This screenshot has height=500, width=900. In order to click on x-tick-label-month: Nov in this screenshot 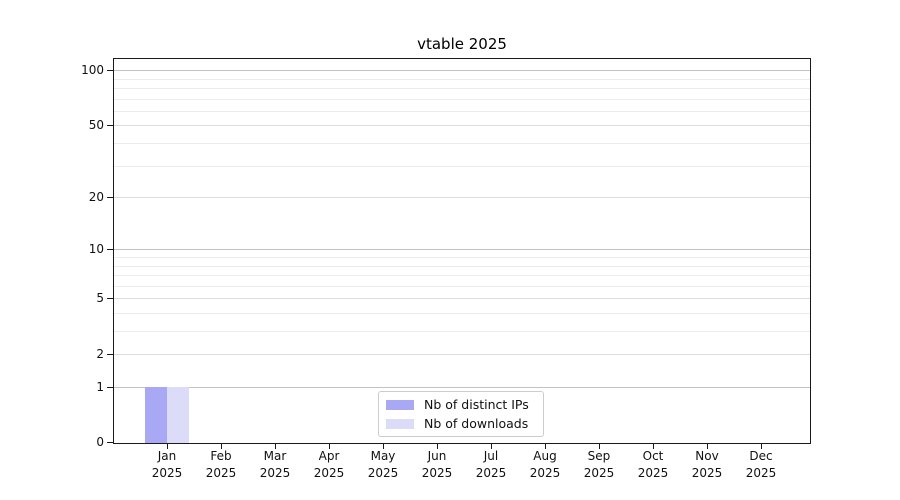, I will do `click(707, 456)`.